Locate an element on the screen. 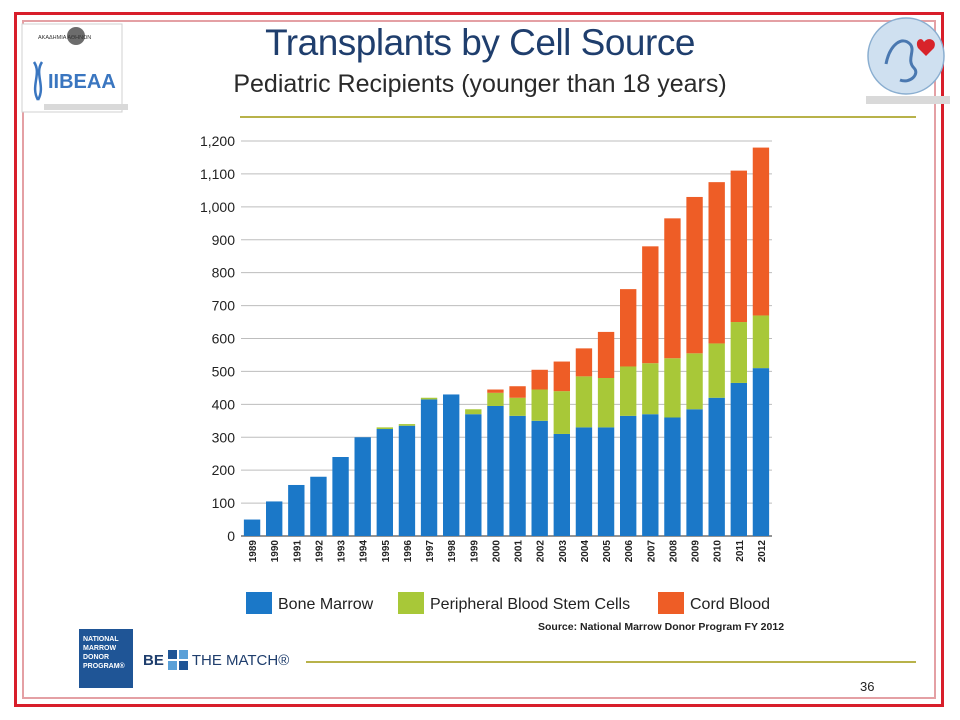 This screenshot has height=720, width=960. x-tick-label: 2004 is located at coordinates (585, 551).